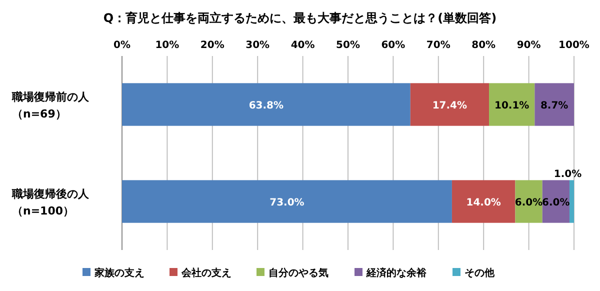 This screenshot has width=600, height=291. I want to click on data-label: 8.7%, so click(554, 106).